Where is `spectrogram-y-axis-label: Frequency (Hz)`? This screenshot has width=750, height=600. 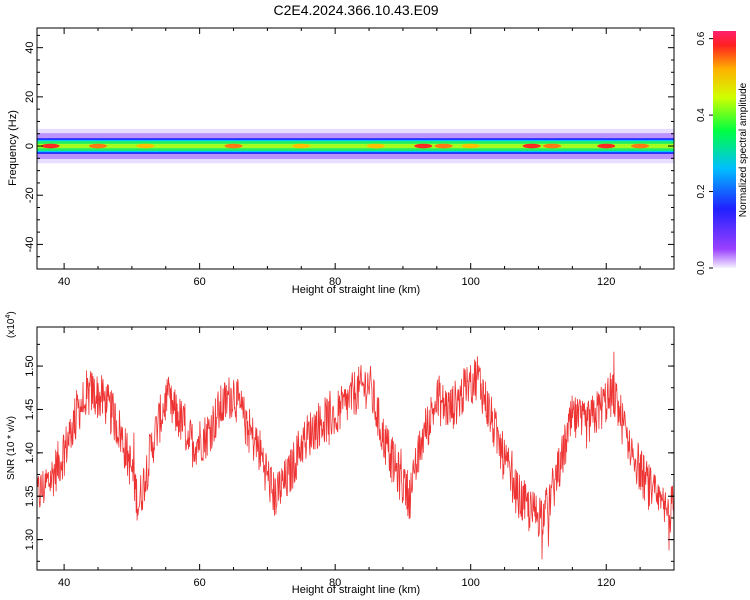 spectrogram-y-axis-label: Frequency (Hz) is located at coordinates (13, 148).